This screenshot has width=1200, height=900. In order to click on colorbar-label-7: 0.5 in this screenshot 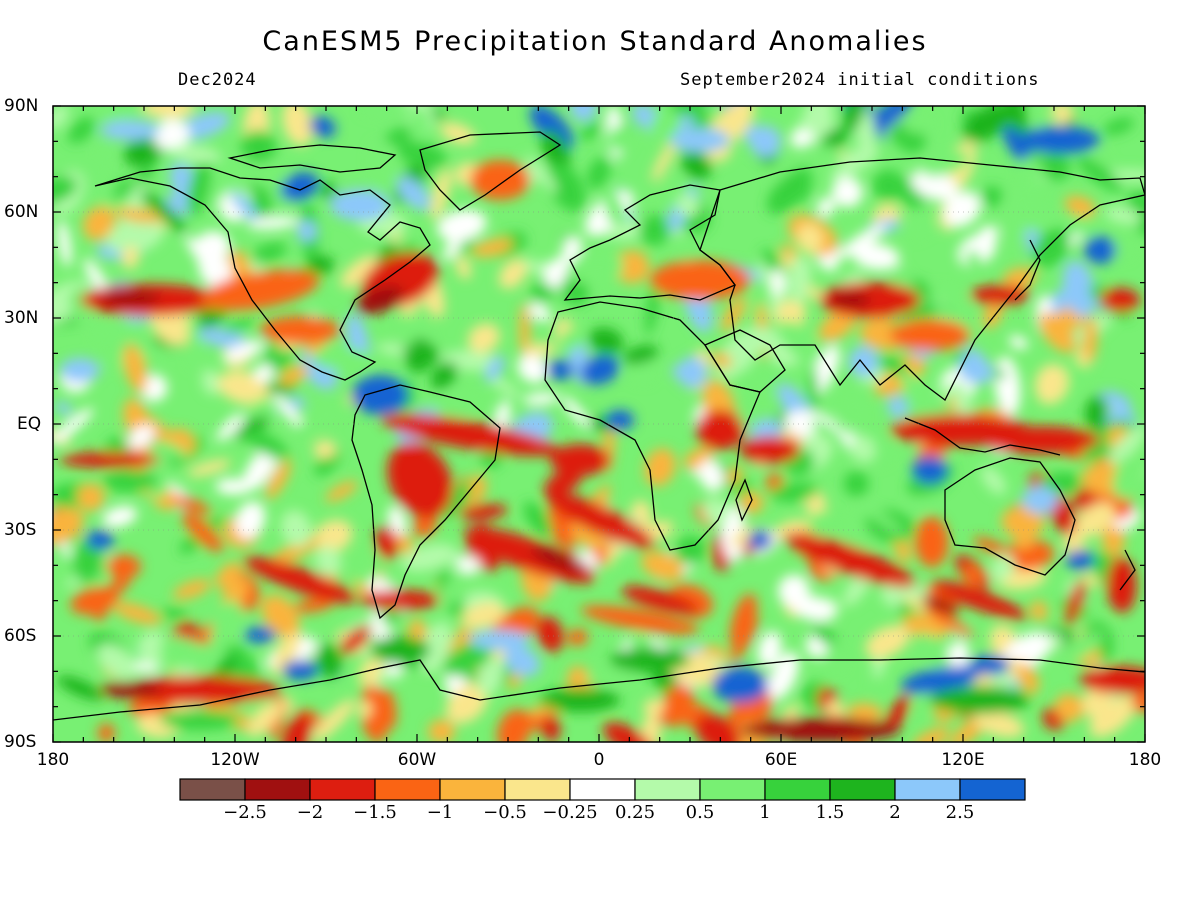, I will do `click(700, 812)`.